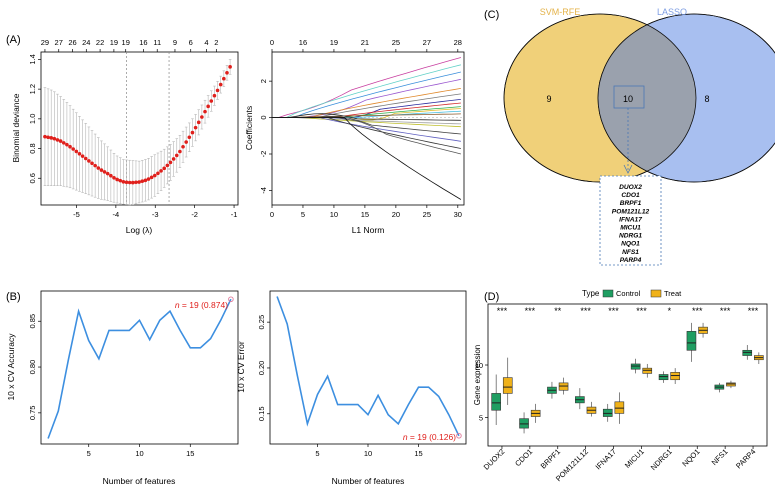 The width and height of the screenshot is (775, 495). I want to click on lasso-deviance-frame, so click(139, 128).